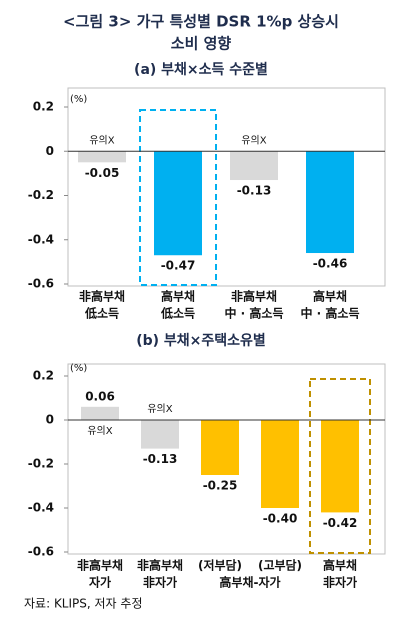  I want to click on panel-title: (a) 부채×소득 수준별, so click(201, 69).